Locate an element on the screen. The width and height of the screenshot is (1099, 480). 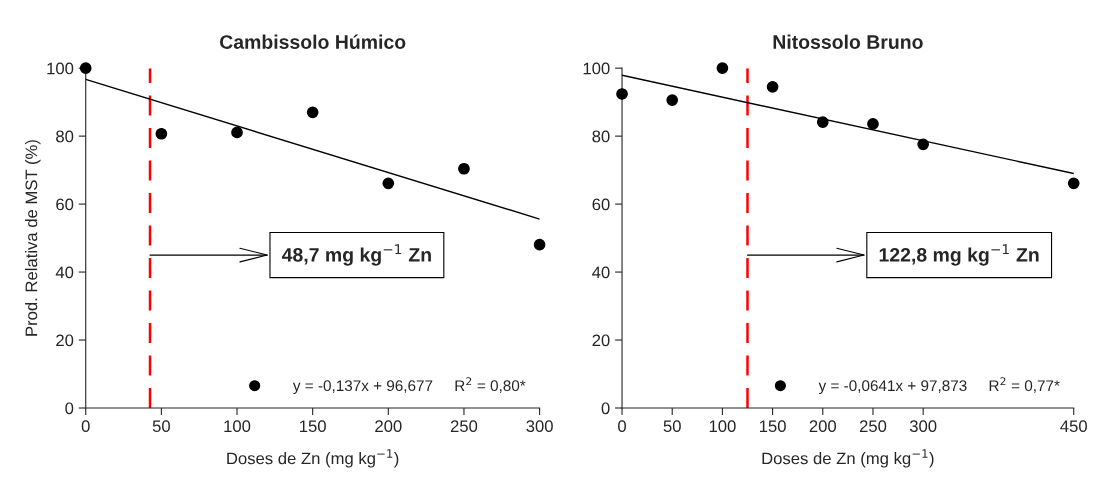
x-tick-label: 450 is located at coordinates (1073, 426).